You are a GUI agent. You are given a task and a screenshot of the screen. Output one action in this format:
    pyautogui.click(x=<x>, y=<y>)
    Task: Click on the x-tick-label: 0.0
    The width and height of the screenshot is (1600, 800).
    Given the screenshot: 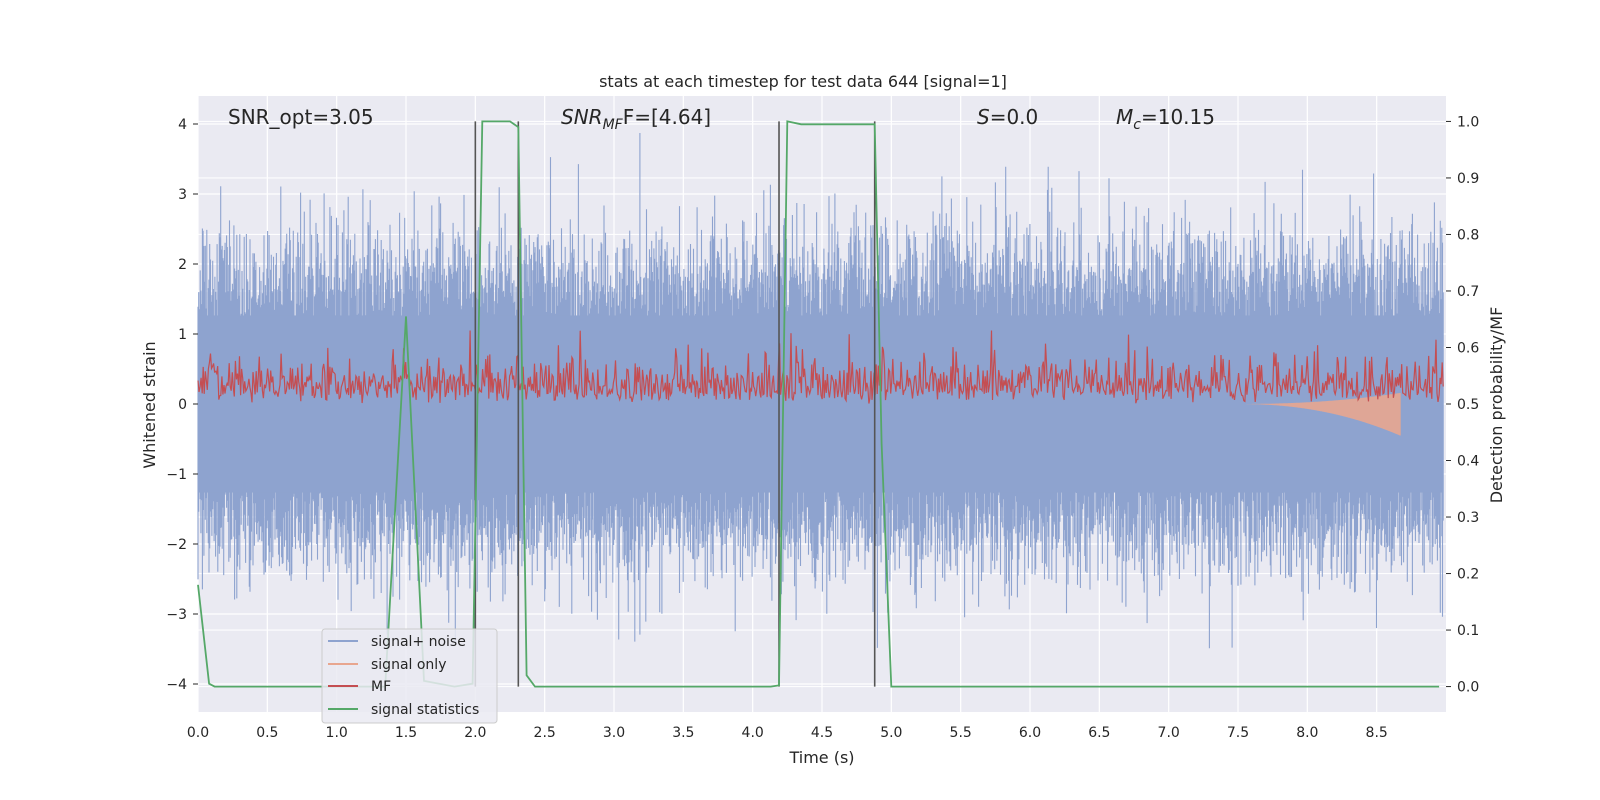 What is the action you would take?
    pyautogui.click(x=198, y=733)
    